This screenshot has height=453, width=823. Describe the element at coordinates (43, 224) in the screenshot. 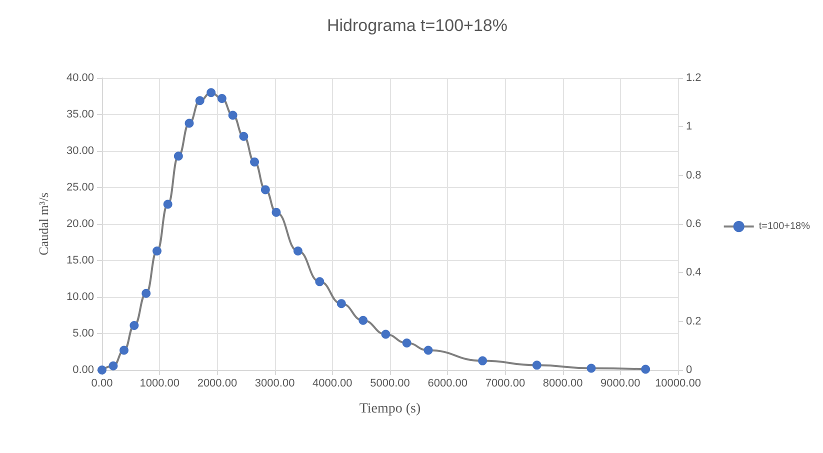

I see `y-axis-title: Caudal m³/s` at that location.